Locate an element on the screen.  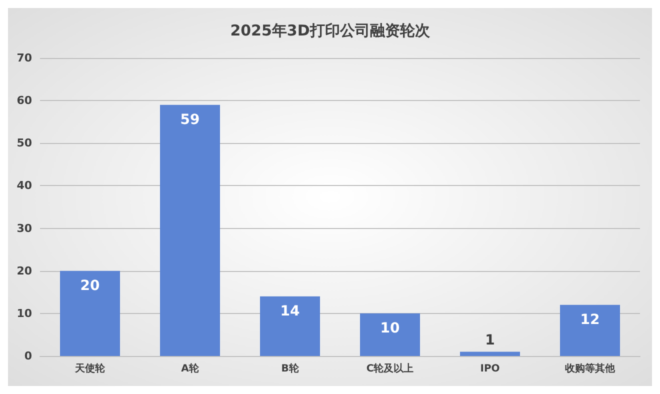
x-tick-label: IPO is located at coordinates (490, 369).